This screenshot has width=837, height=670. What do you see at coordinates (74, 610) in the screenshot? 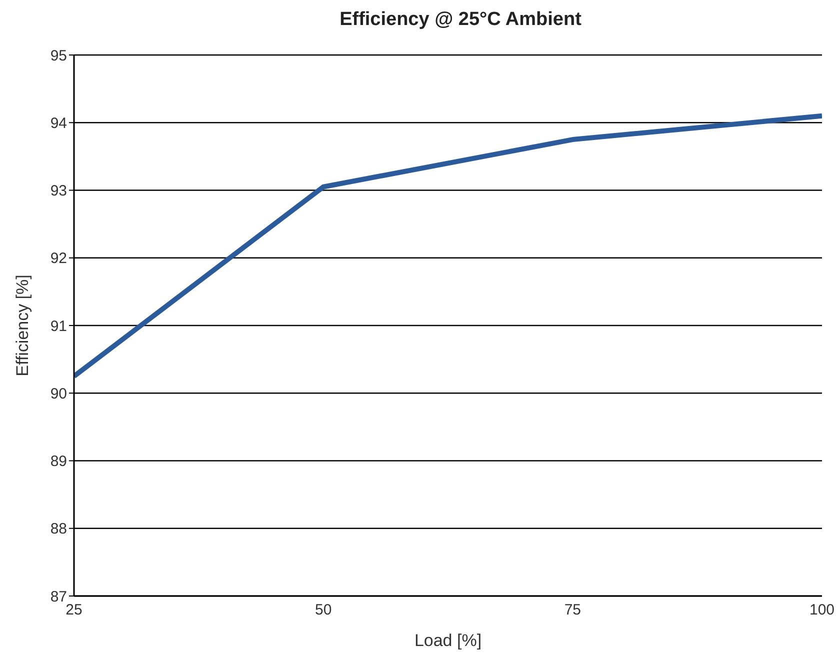
I see `x-tick-label: 25` at bounding box center [74, 610].